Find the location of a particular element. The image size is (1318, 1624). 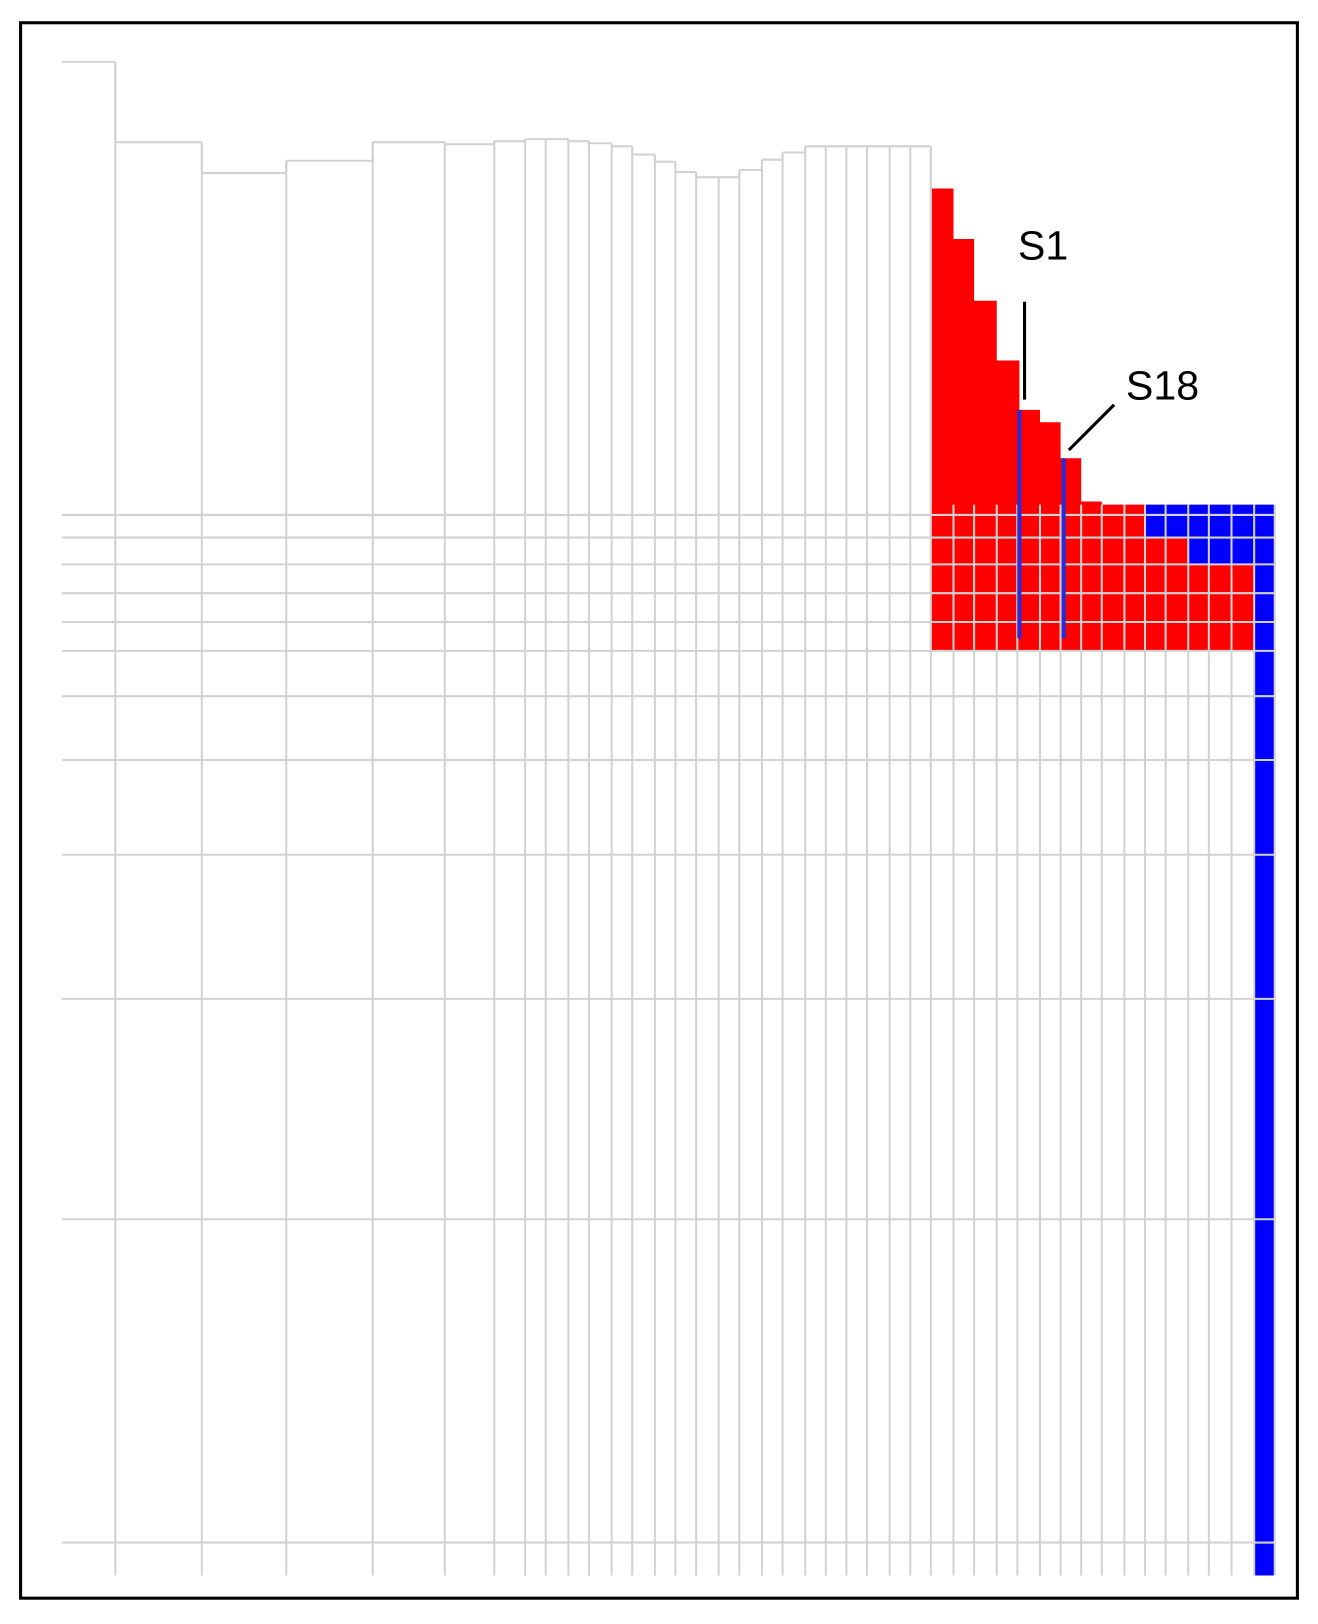

red-region is located at coordinates (1092, 419).